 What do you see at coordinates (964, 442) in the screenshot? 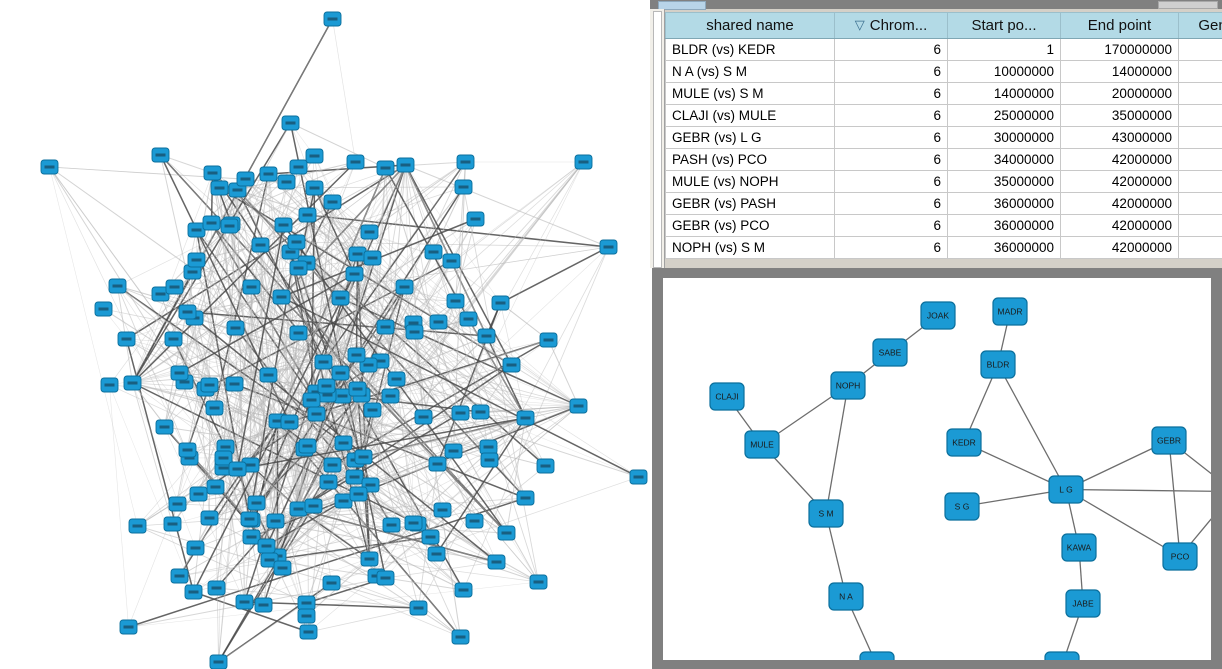
I see `network-node: KEDR` at bounding box center [964, 442].